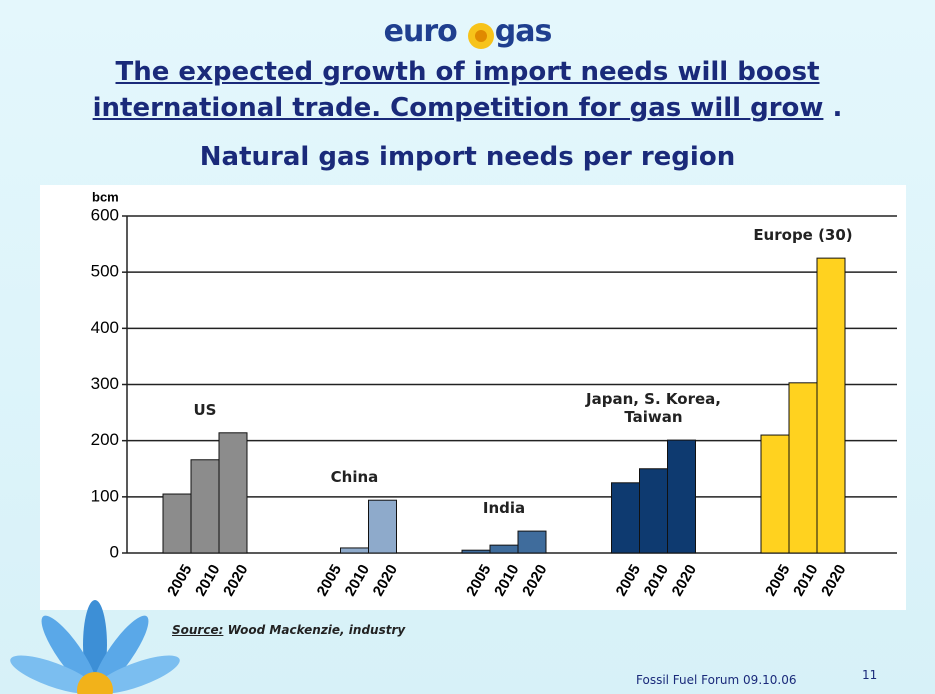 The height and width of the screenshot is (694, 935). Describe the element at coordinates (504, 508) in the screenshot. I see `region-label: India` at that location.